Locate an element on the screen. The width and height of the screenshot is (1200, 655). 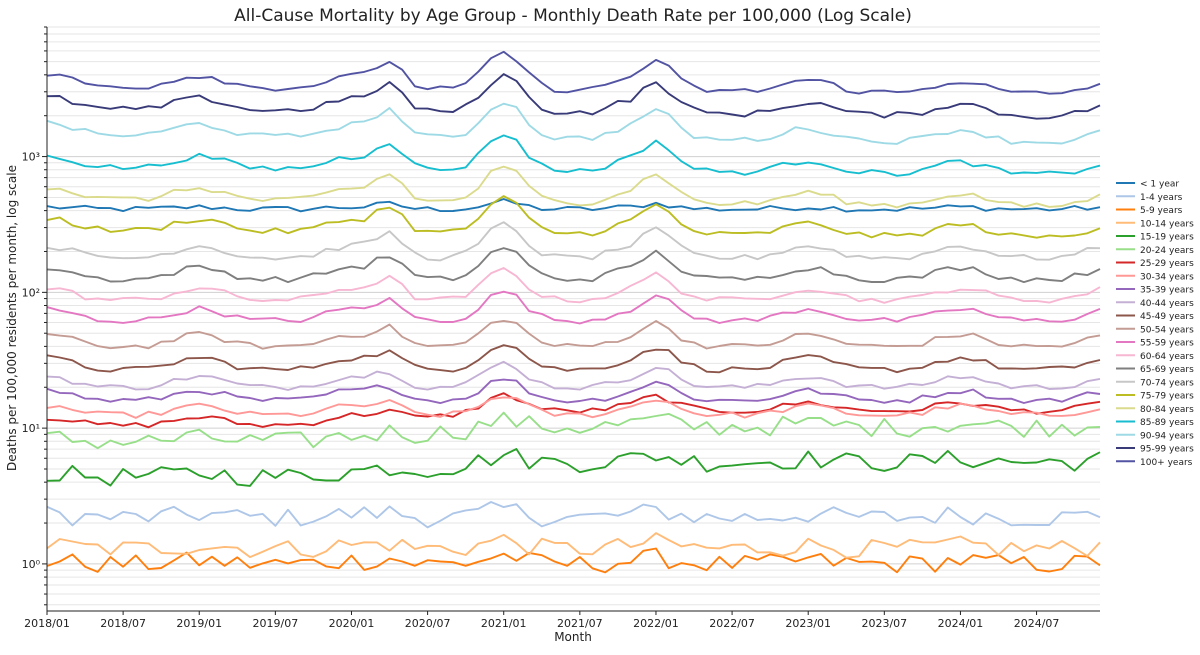
legend-label: 5-9 years is located at coordinates (1161, 211).